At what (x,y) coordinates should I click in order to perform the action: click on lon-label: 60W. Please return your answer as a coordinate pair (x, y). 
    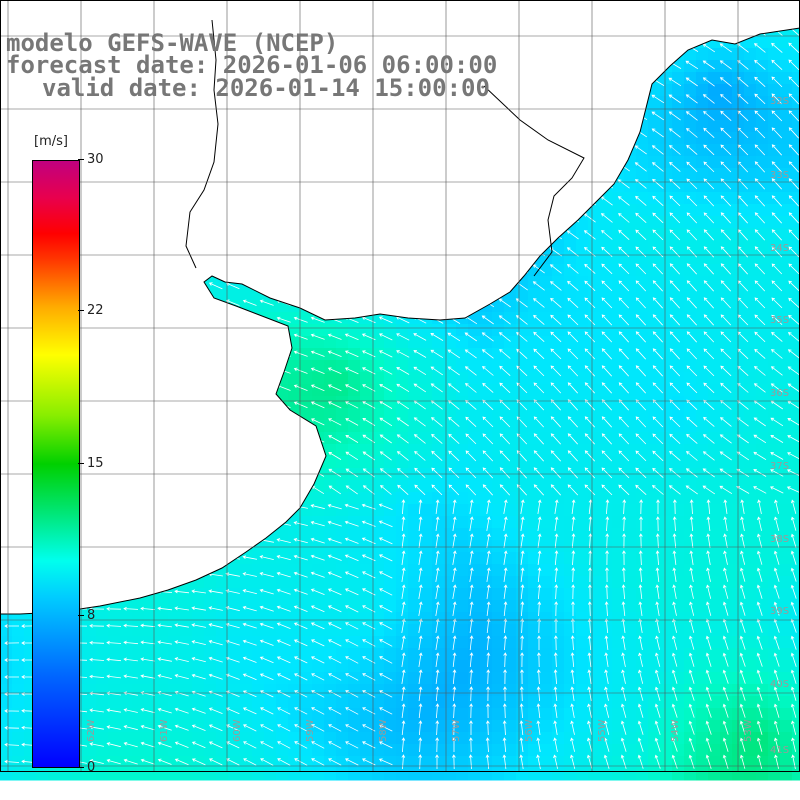
    Looking at the image, I should click on (237, 730).